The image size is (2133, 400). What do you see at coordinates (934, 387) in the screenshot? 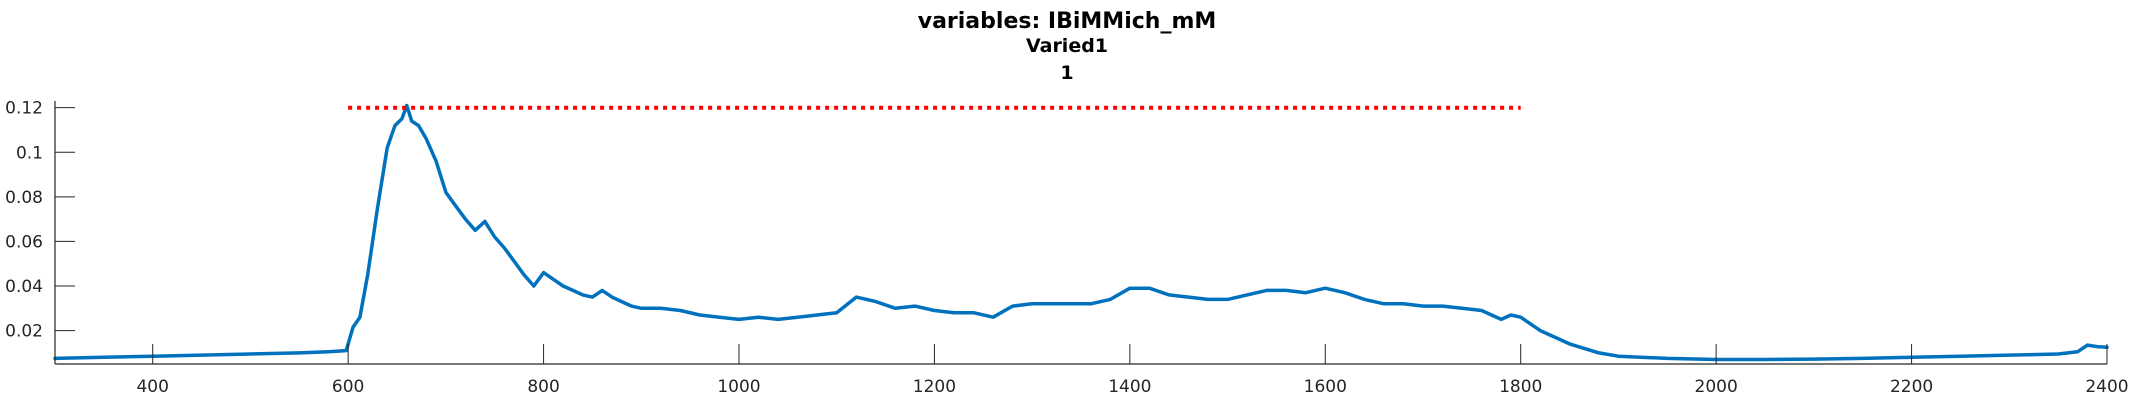
I see `x-tick-label: 1200` at bounding box center [934, 387].